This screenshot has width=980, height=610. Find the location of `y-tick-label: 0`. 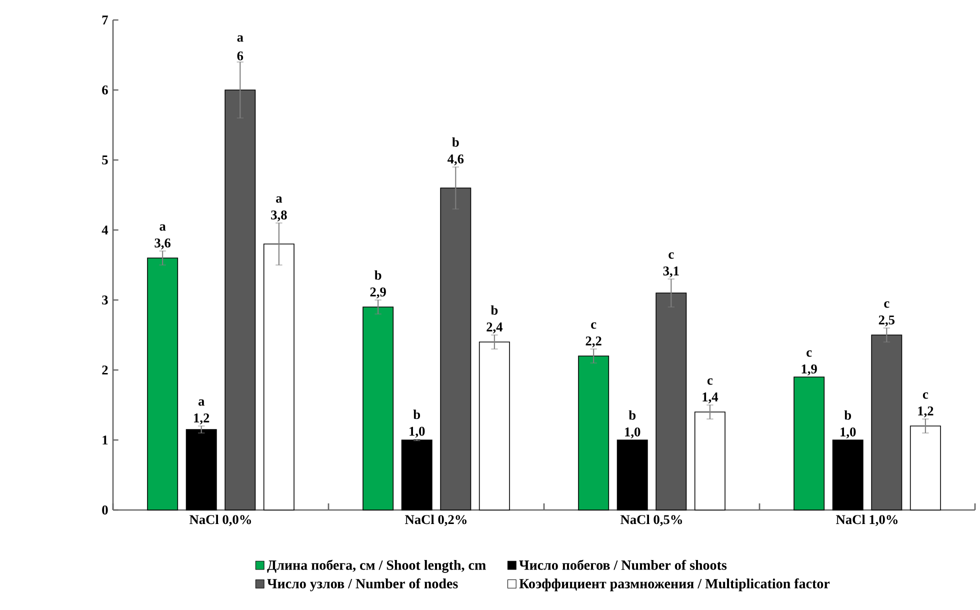

y-tick-label: 0 is located at coordinates (105, 510).